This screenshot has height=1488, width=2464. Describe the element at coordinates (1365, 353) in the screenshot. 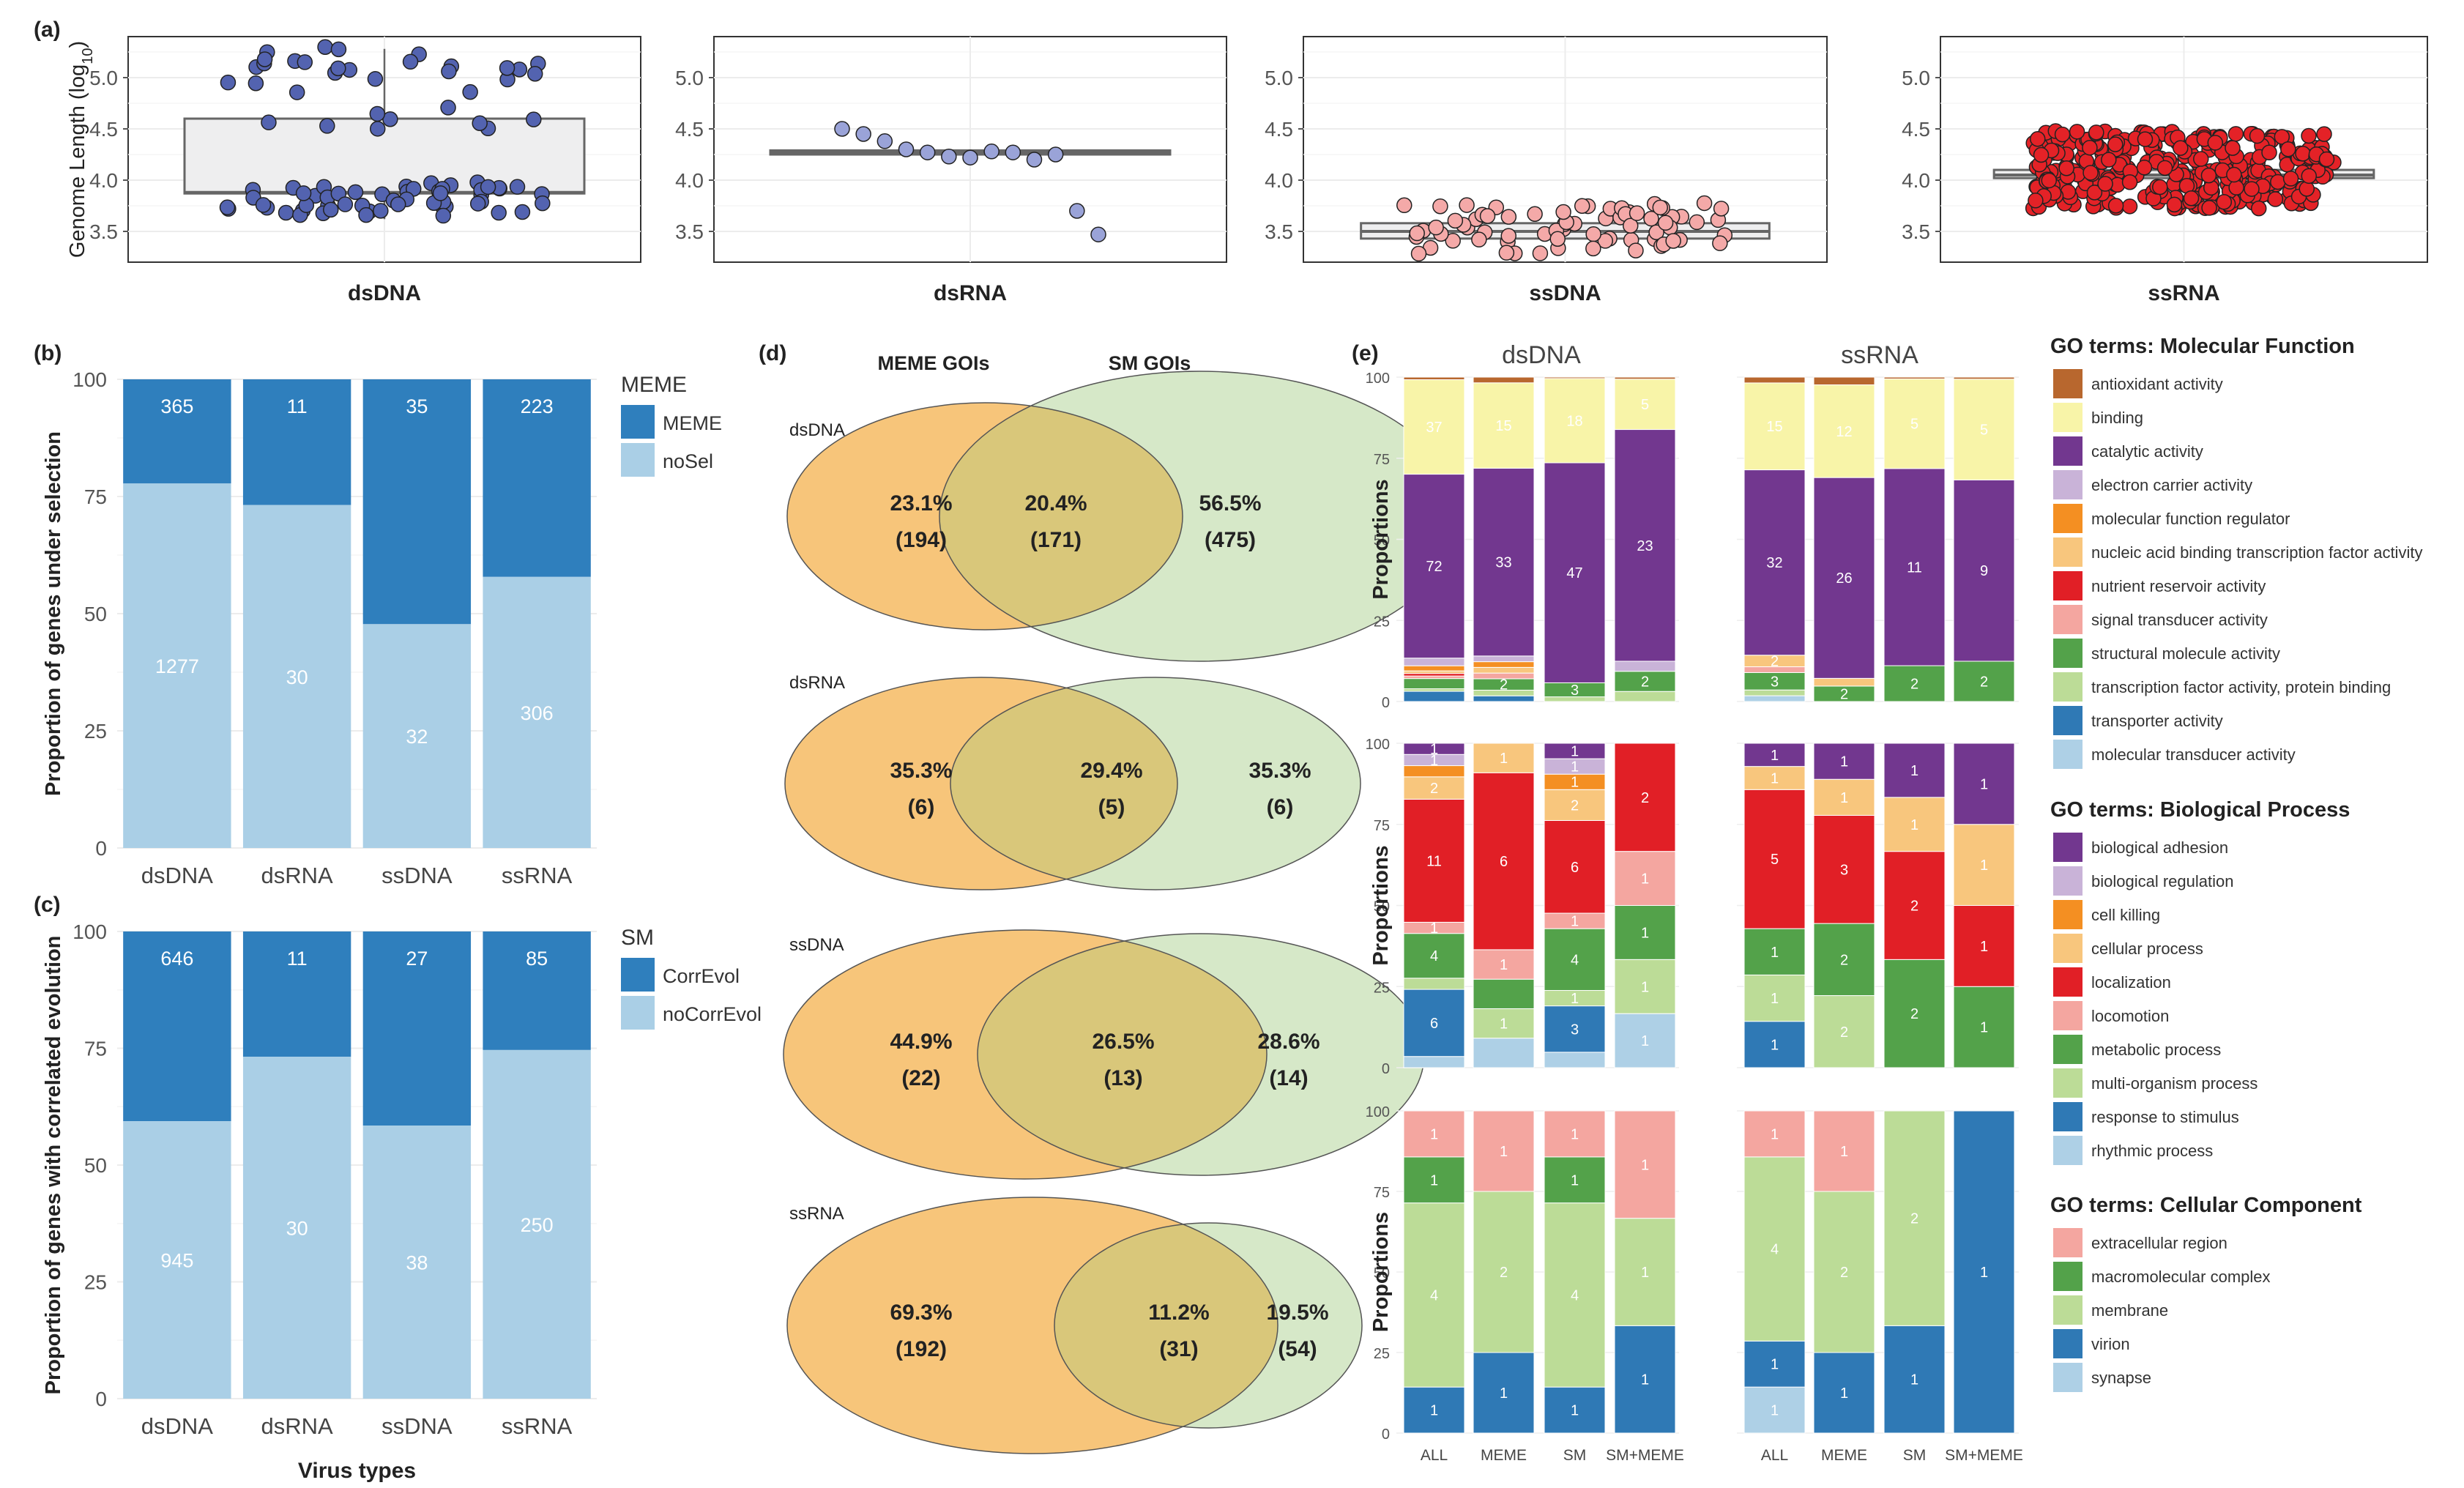

I see `panel-label-e: (e)` at that location.